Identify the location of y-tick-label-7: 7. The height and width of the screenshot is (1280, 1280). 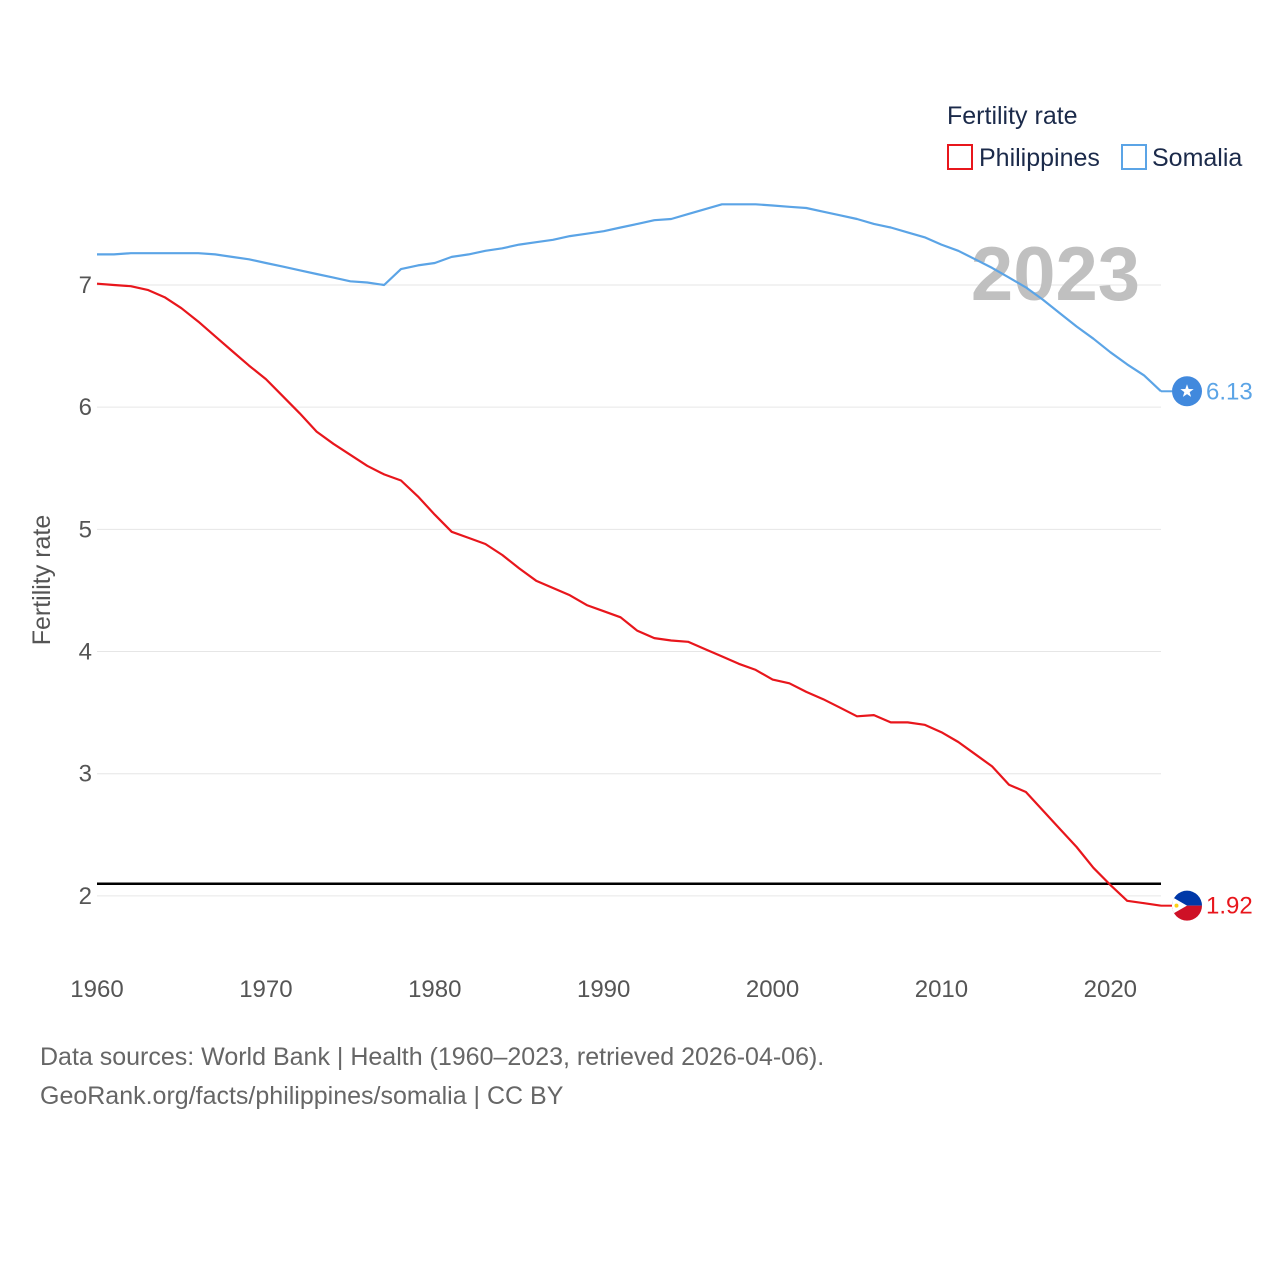
(85, 285).